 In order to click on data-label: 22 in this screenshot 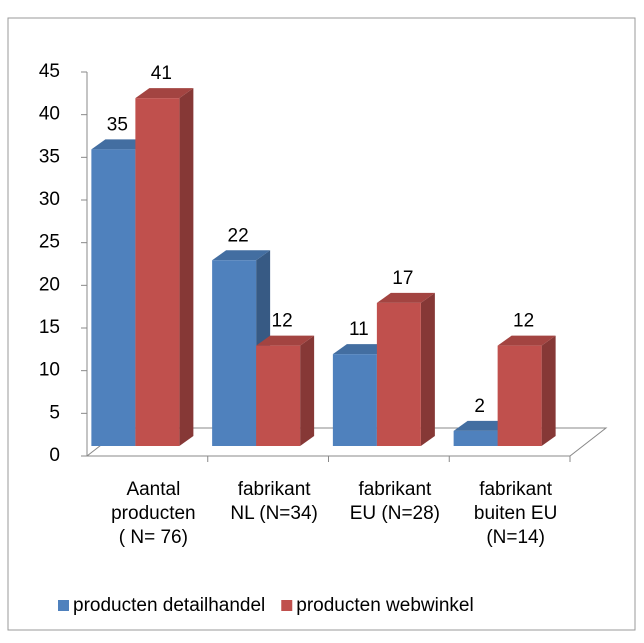, I will do `click(238, 235)`.